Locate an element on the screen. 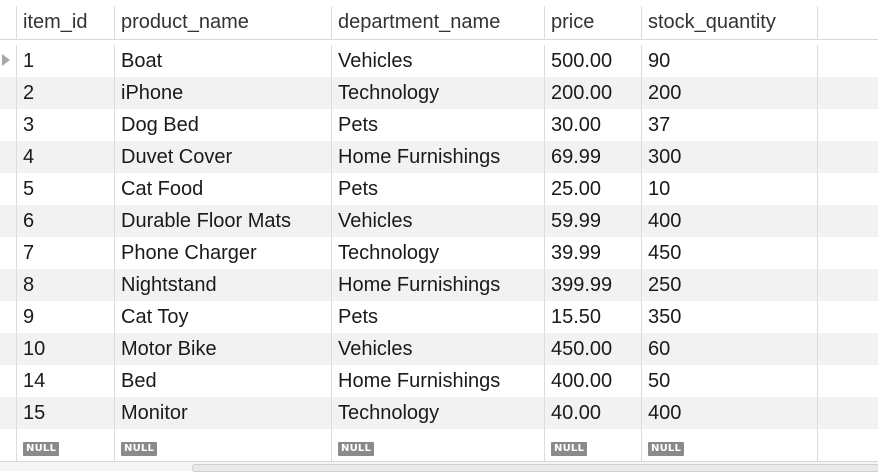  cell-stock-quantity: 37 is located at coordinates (729, 125).